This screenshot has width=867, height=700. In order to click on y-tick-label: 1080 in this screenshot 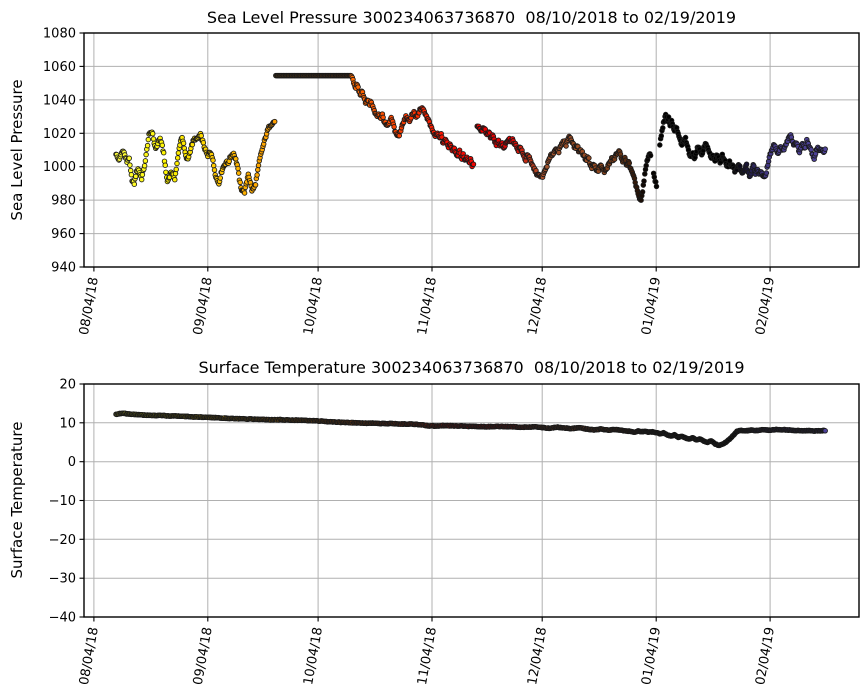, I will do `click(59, 34)`.